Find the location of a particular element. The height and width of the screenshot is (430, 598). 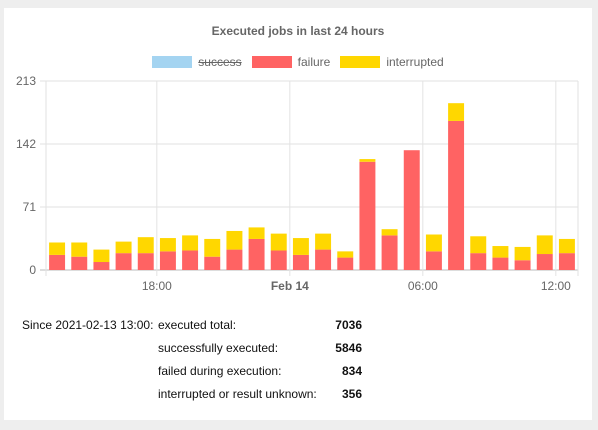

chart-legend: success failure interrupted is located at coordinates (298, 62).